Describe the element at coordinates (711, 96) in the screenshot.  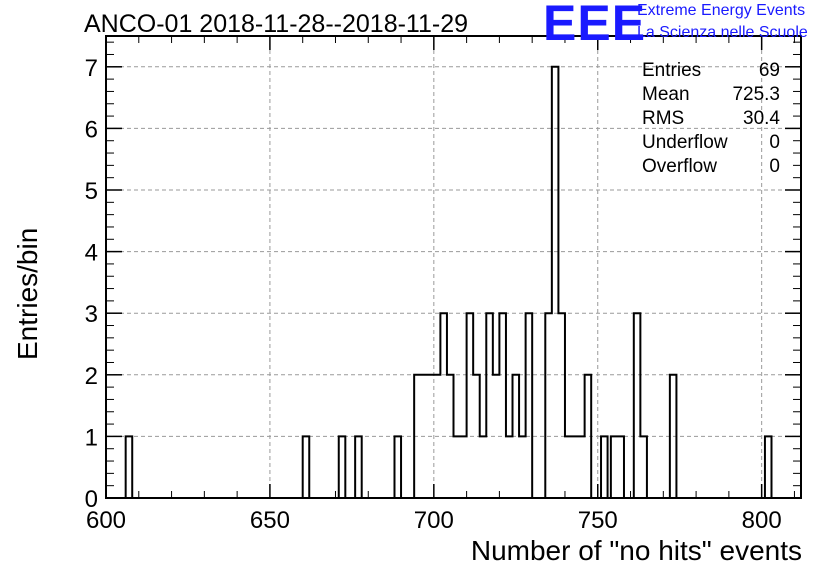
I see `stats-row: Mean 725.3` at that location.